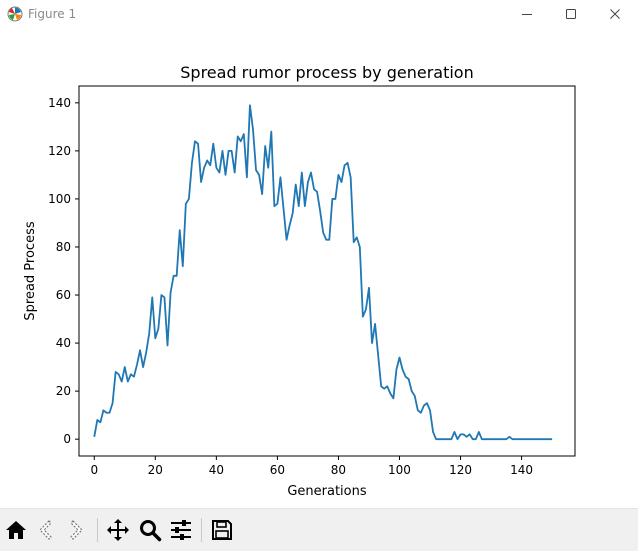 The height and width of the screenshot is (551, 638). Describe the element at coordinates (59, 151) in the screenshot. I see `y-tick-label: 120` at that location.